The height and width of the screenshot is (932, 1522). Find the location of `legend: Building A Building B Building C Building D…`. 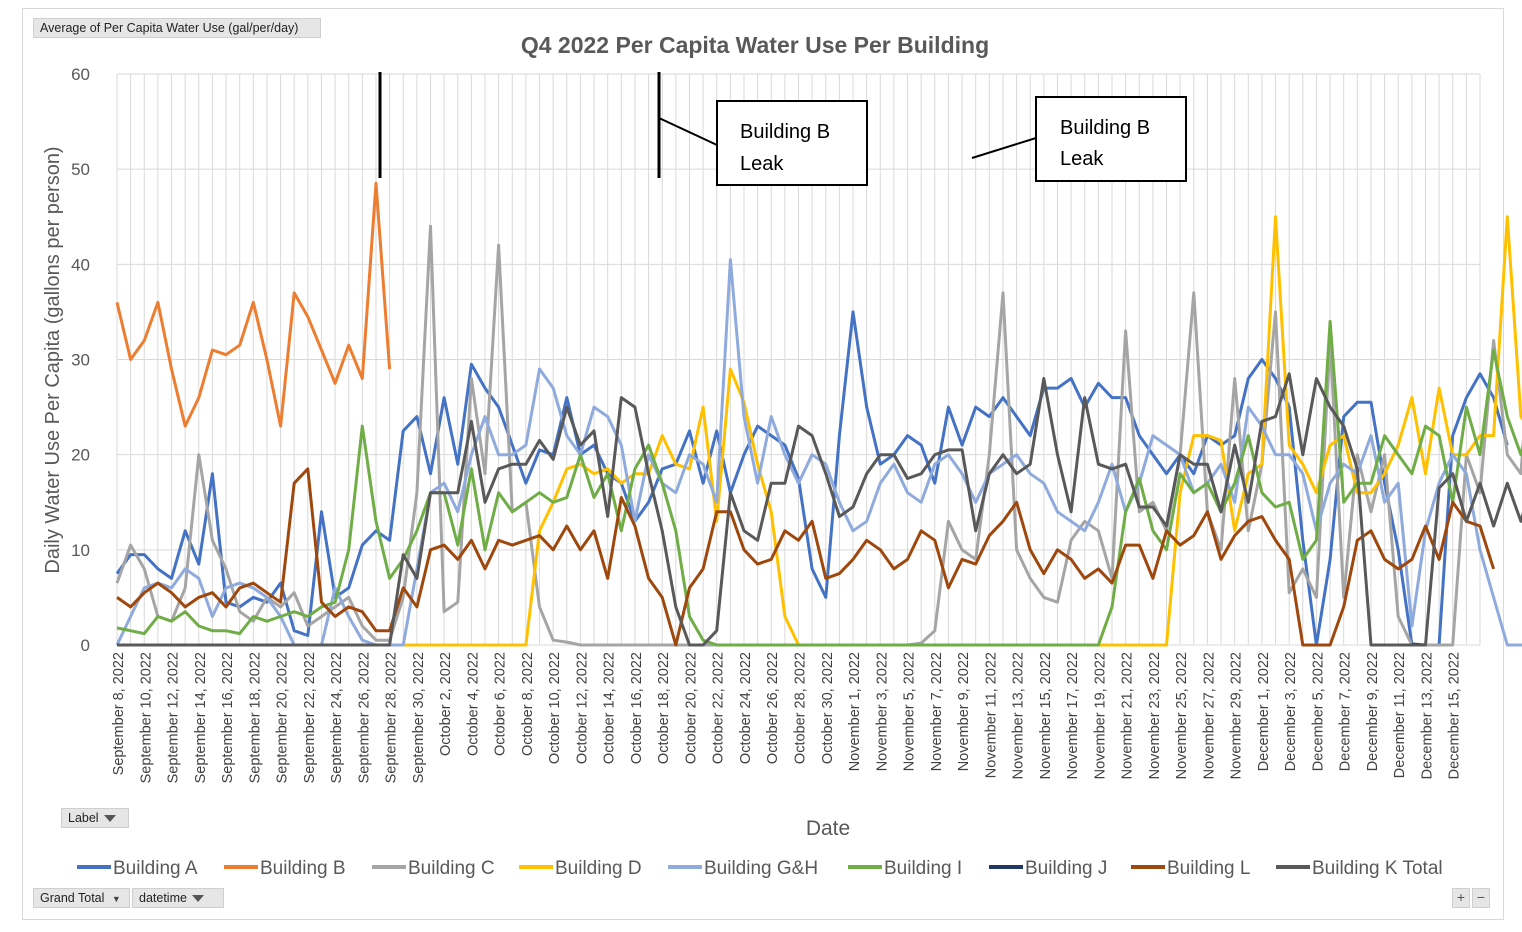

legend: Building A Building B Building C Building D… is located at coordinates (760, 868).